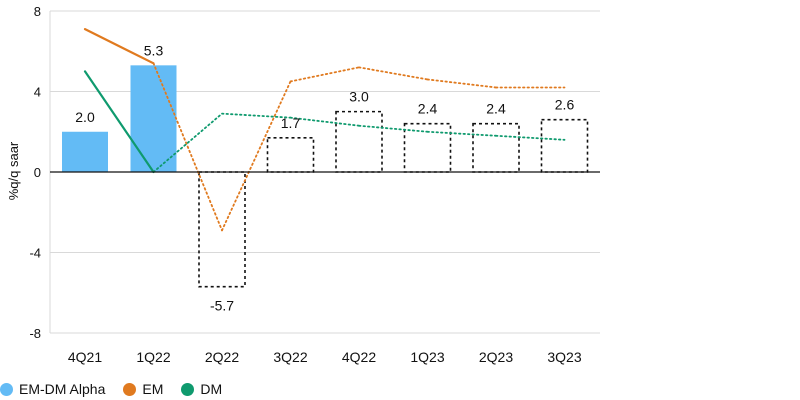 The image size is (800, 400). What do you see at coordinates (35, 333) in the screenshot?
I see `y-tick-label: -8` at bounding box center [35, 333].